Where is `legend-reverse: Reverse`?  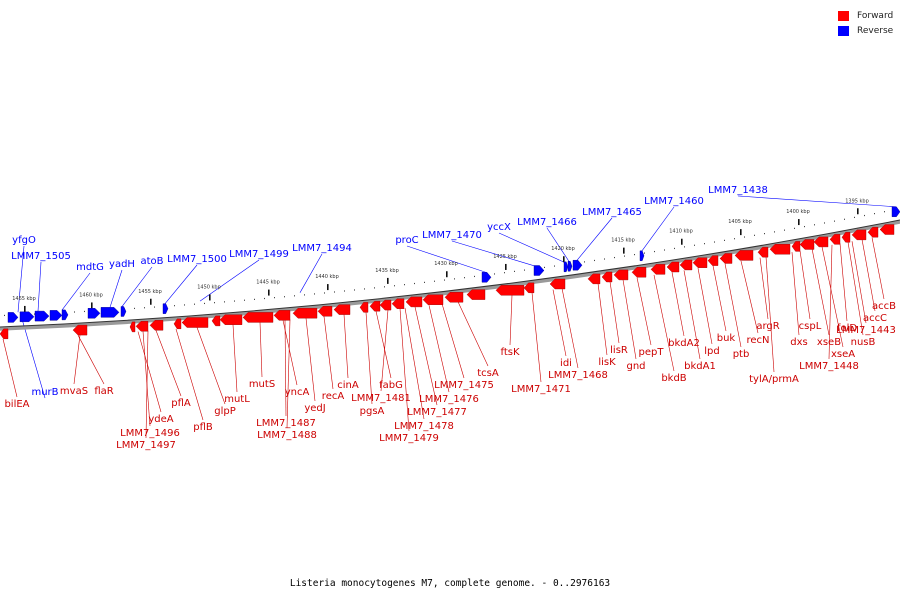 legend-reverse: Reverse is located at coordinates (865, 30).